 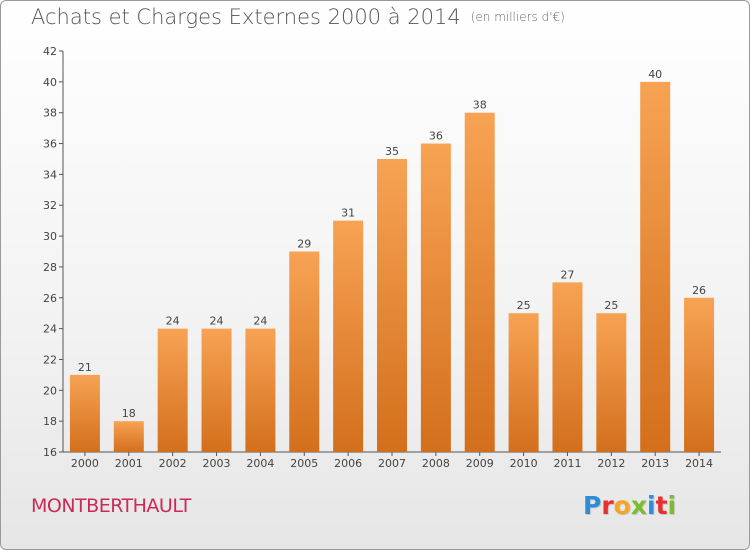 I want to click on y-tick-label: 24, so click(x=50, y=329).